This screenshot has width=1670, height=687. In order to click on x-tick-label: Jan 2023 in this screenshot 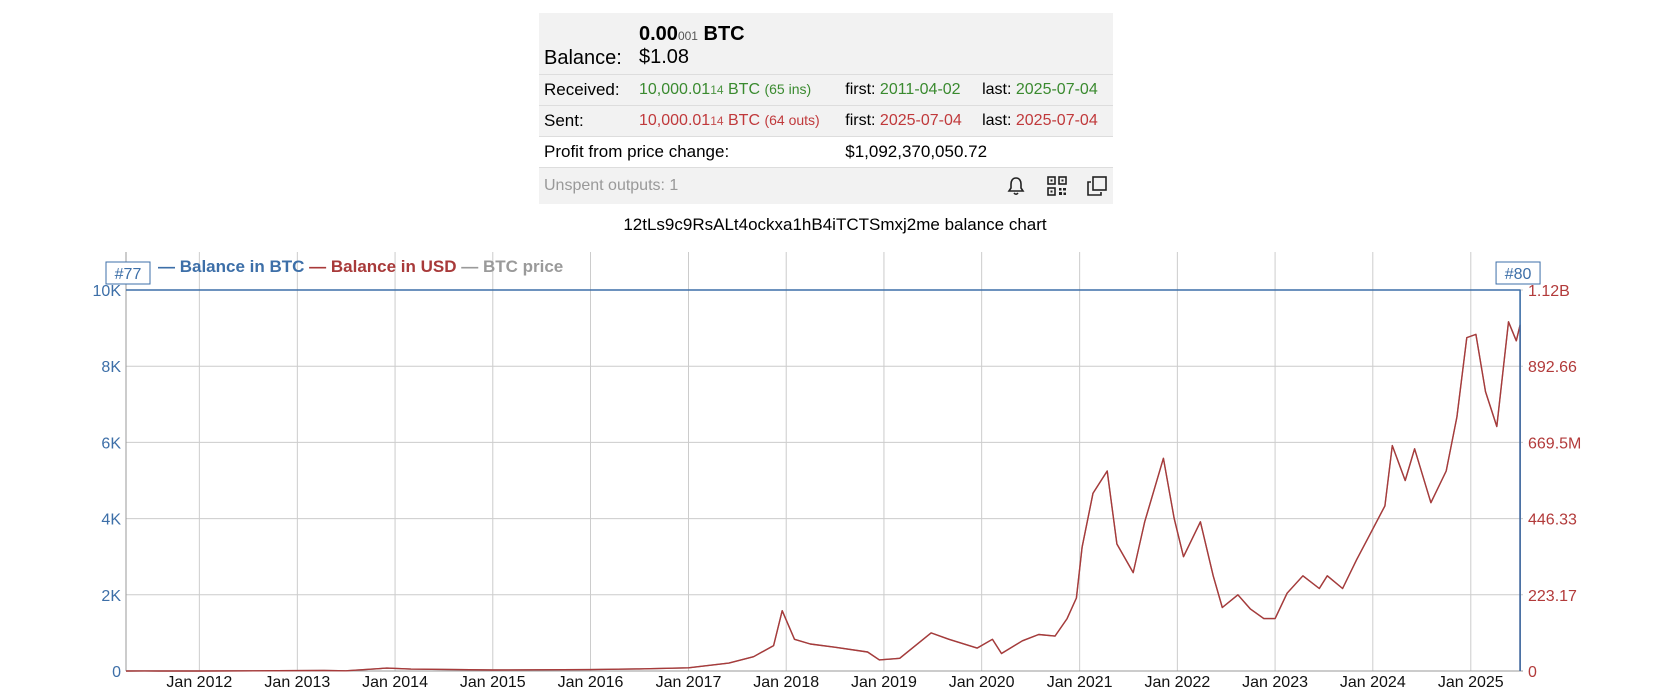, I will do `click(1275, 680)`.